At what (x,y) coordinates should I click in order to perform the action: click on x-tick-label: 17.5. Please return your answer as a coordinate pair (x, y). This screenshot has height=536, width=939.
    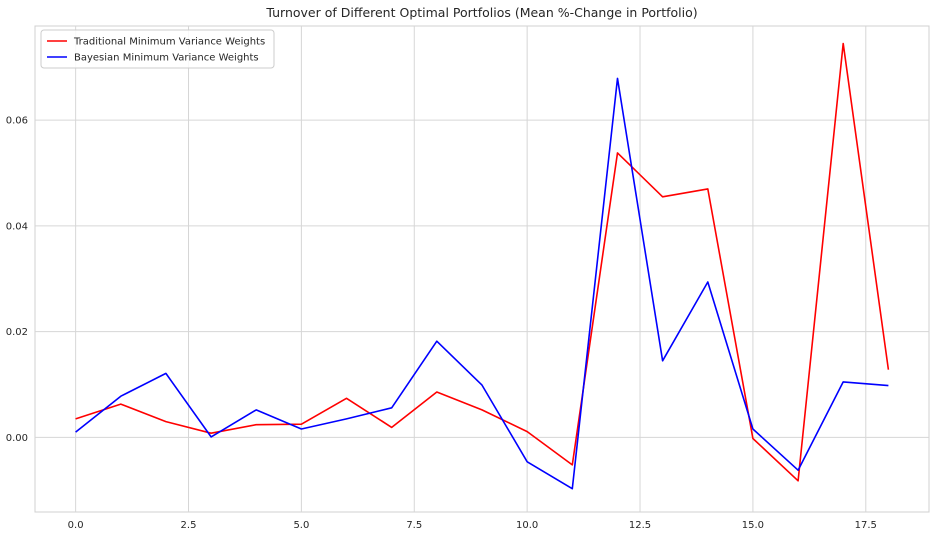
    Looking at the image, I should click on (866, 525).